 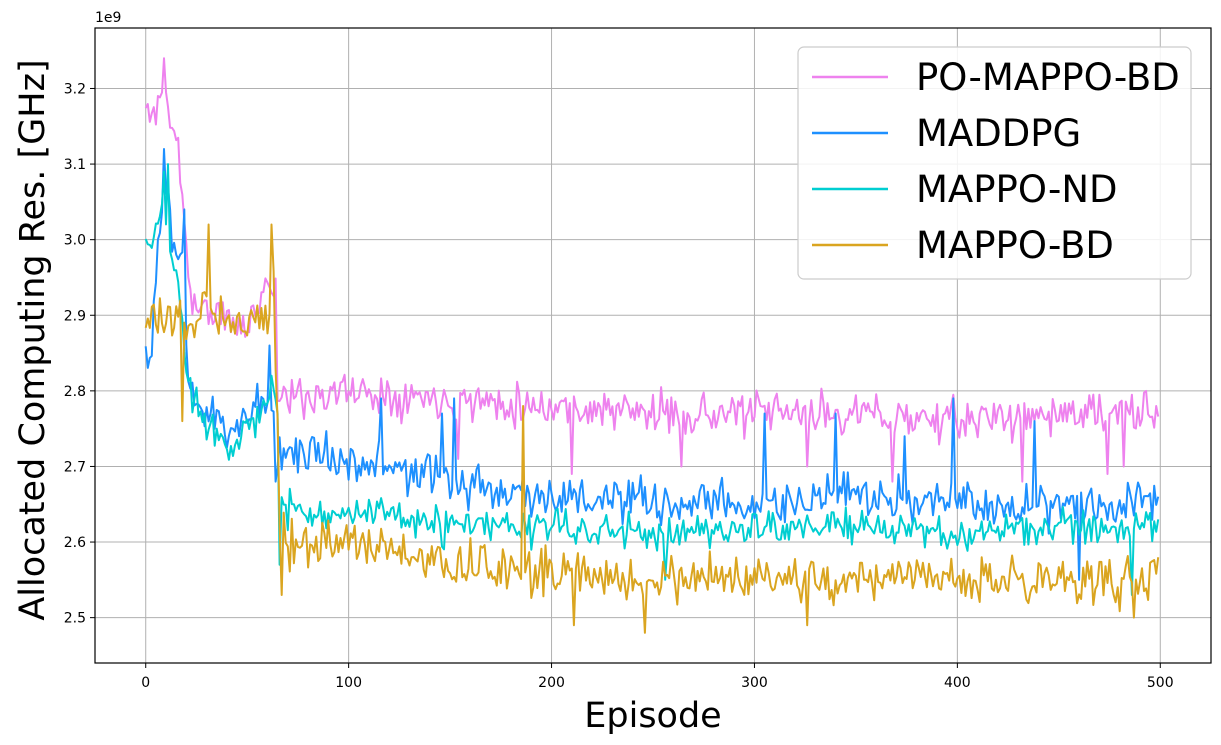 I want to click on legend-label-po-mappo-bd: PO-MAPPO-BD, so click(x=1048, y=77).